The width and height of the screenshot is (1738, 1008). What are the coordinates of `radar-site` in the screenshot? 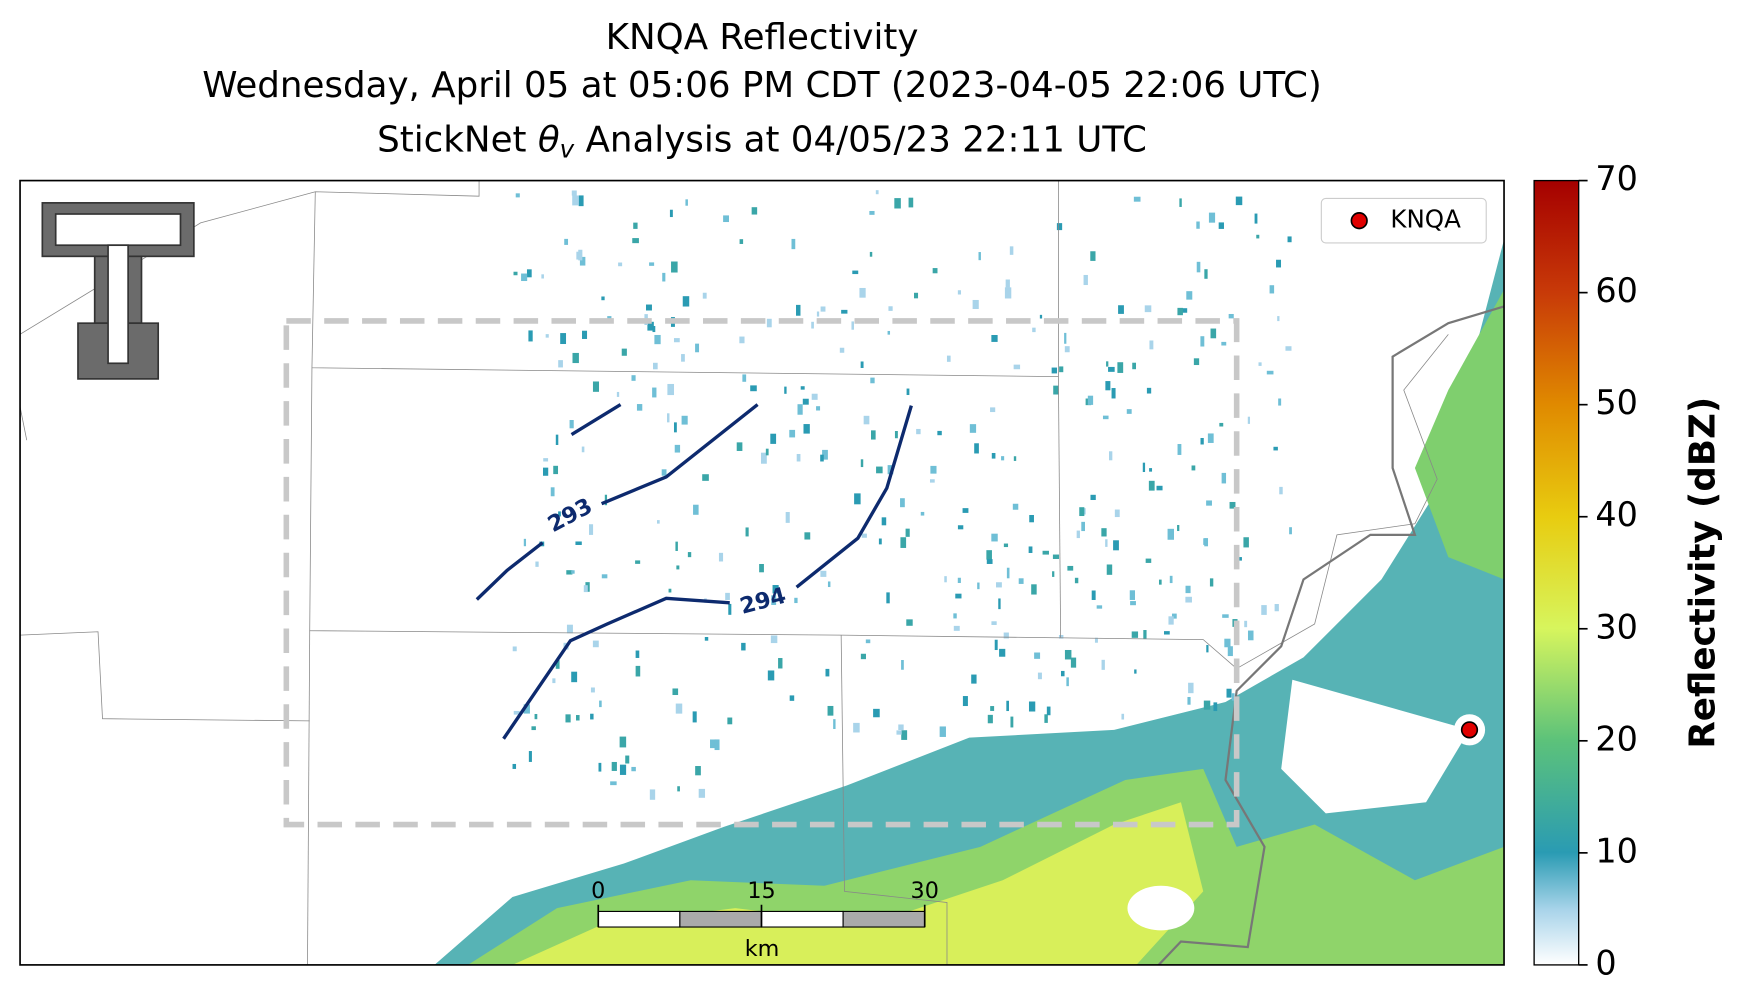 It's located at (1469, 730).